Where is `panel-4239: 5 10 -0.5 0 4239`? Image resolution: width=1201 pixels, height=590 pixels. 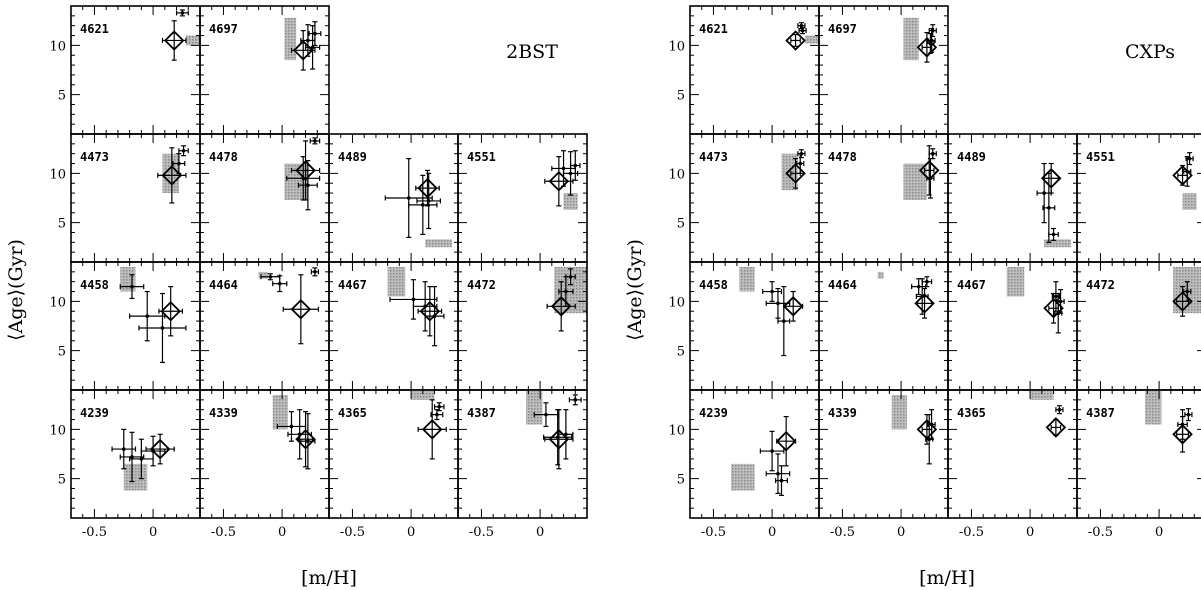 panel-4239: 5 10 -0.5 0 4239 is located at coordinates (125, 464).